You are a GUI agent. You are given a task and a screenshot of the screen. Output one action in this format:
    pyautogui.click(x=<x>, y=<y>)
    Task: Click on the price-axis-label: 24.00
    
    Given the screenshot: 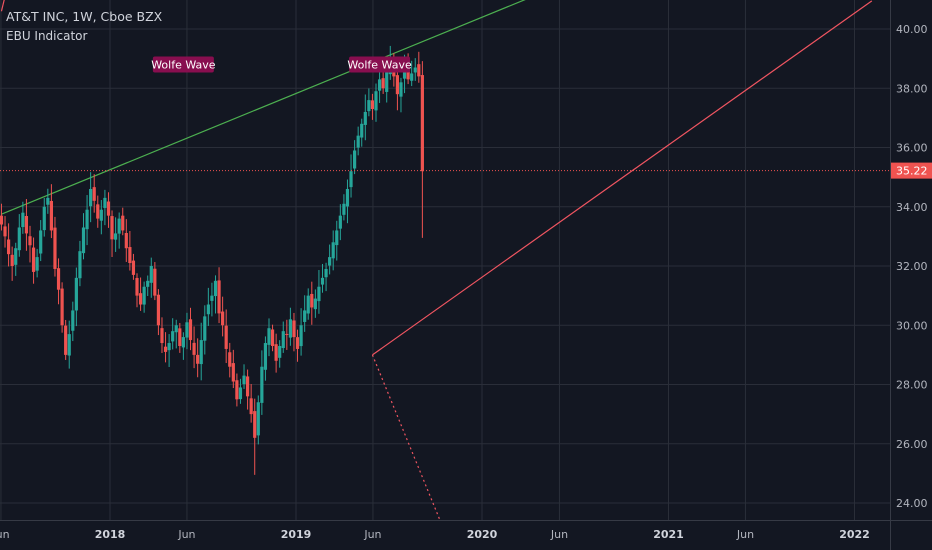 What is the action you would take?
    pyautogui.click(x=912, y=503)
    